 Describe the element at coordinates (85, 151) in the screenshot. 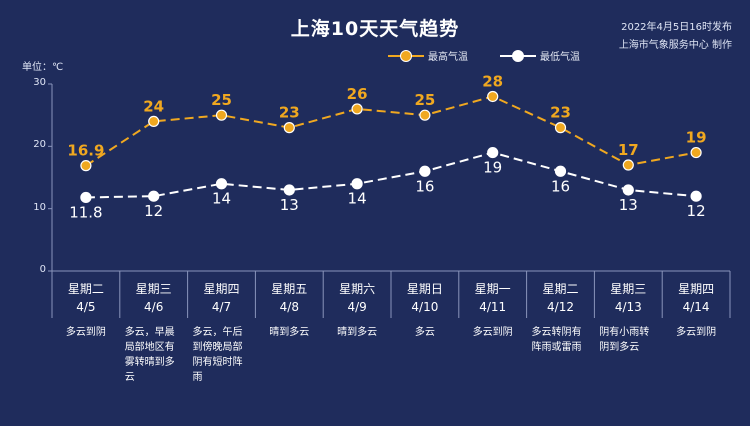

I see `data-label-high: 16.9` at that location.